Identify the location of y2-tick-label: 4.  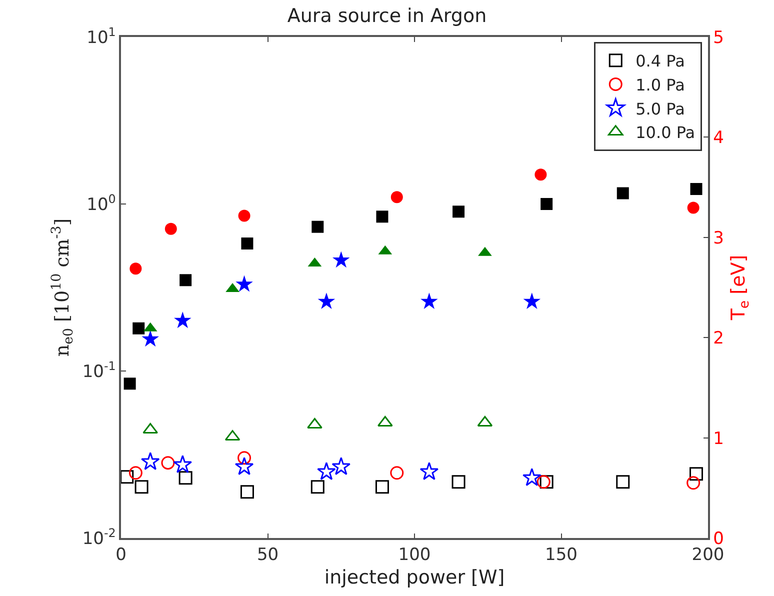
(718, 138).